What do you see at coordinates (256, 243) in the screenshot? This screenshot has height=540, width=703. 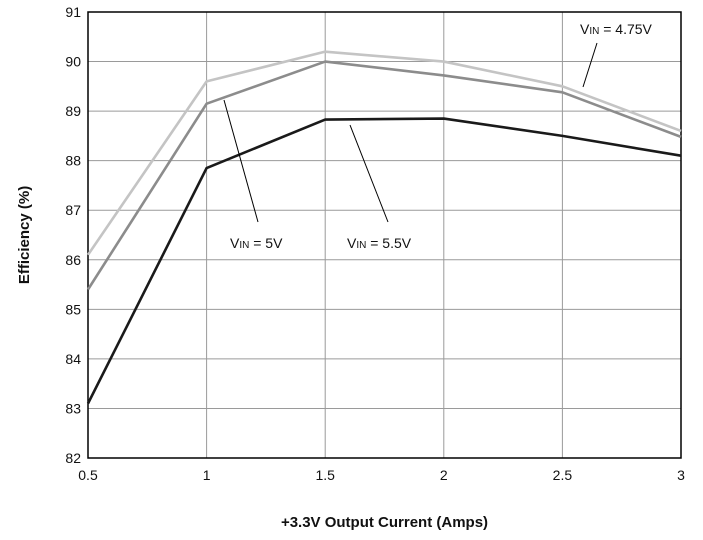 I see `annotation-label-vin-5: VIN = 5V` at bounding box center [256, 243].